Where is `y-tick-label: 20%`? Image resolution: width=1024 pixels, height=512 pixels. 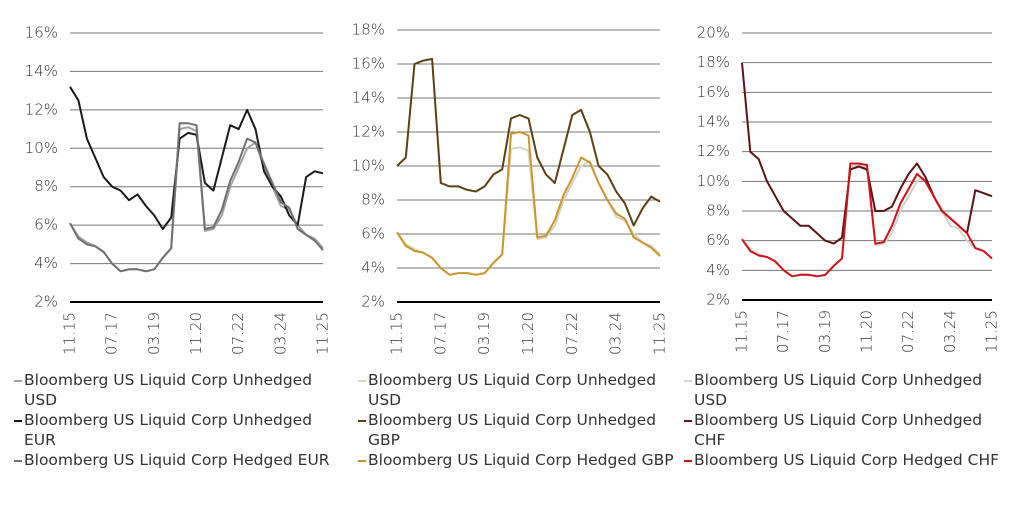
y-tick-label: 20% is located at coordinates (713, 33).